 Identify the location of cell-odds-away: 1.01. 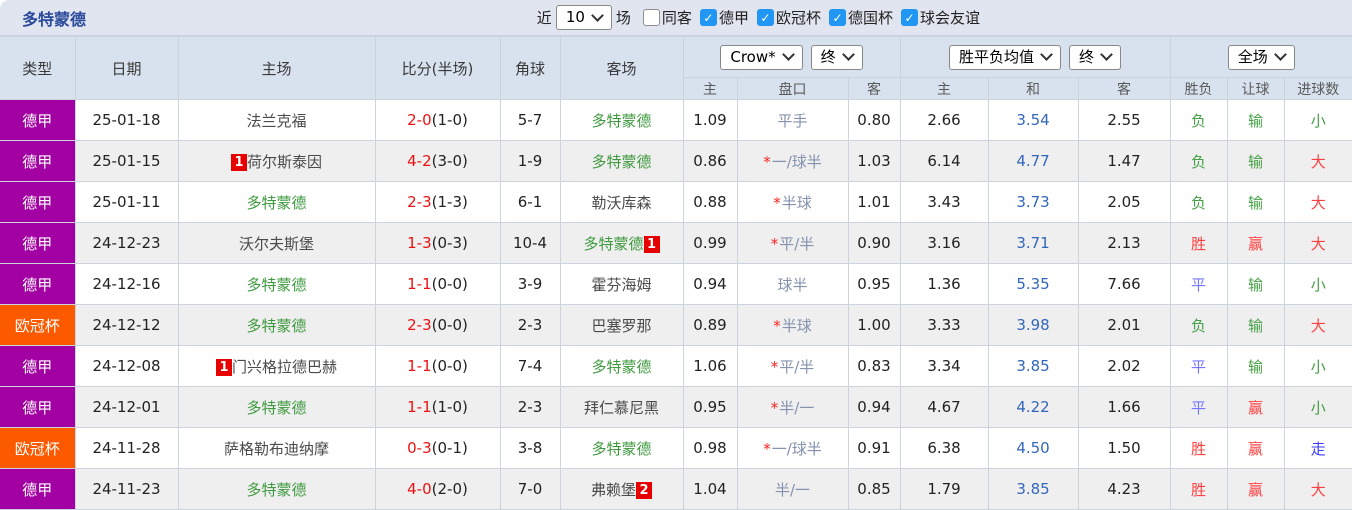
(874, 202).